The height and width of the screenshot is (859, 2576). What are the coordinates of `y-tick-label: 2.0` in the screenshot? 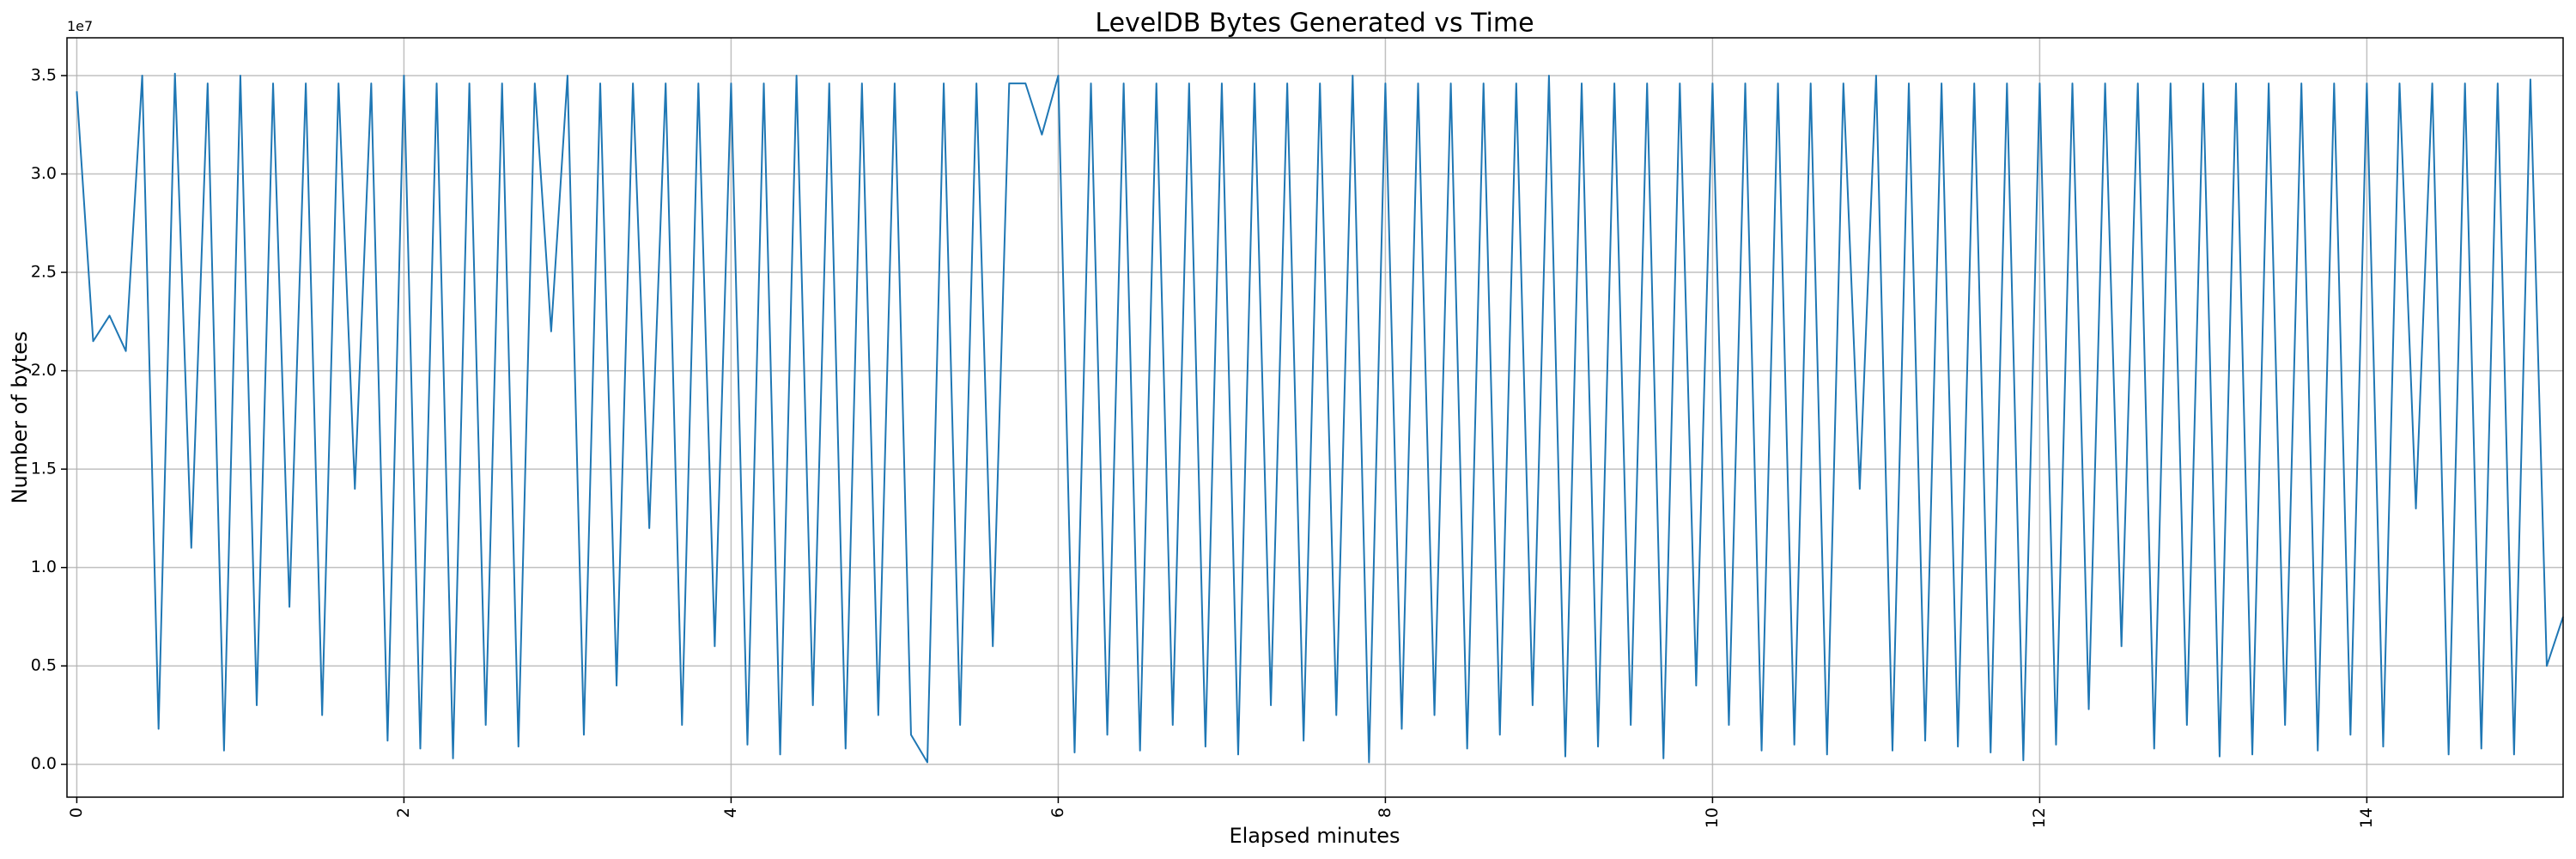 It's located at (44, 370).